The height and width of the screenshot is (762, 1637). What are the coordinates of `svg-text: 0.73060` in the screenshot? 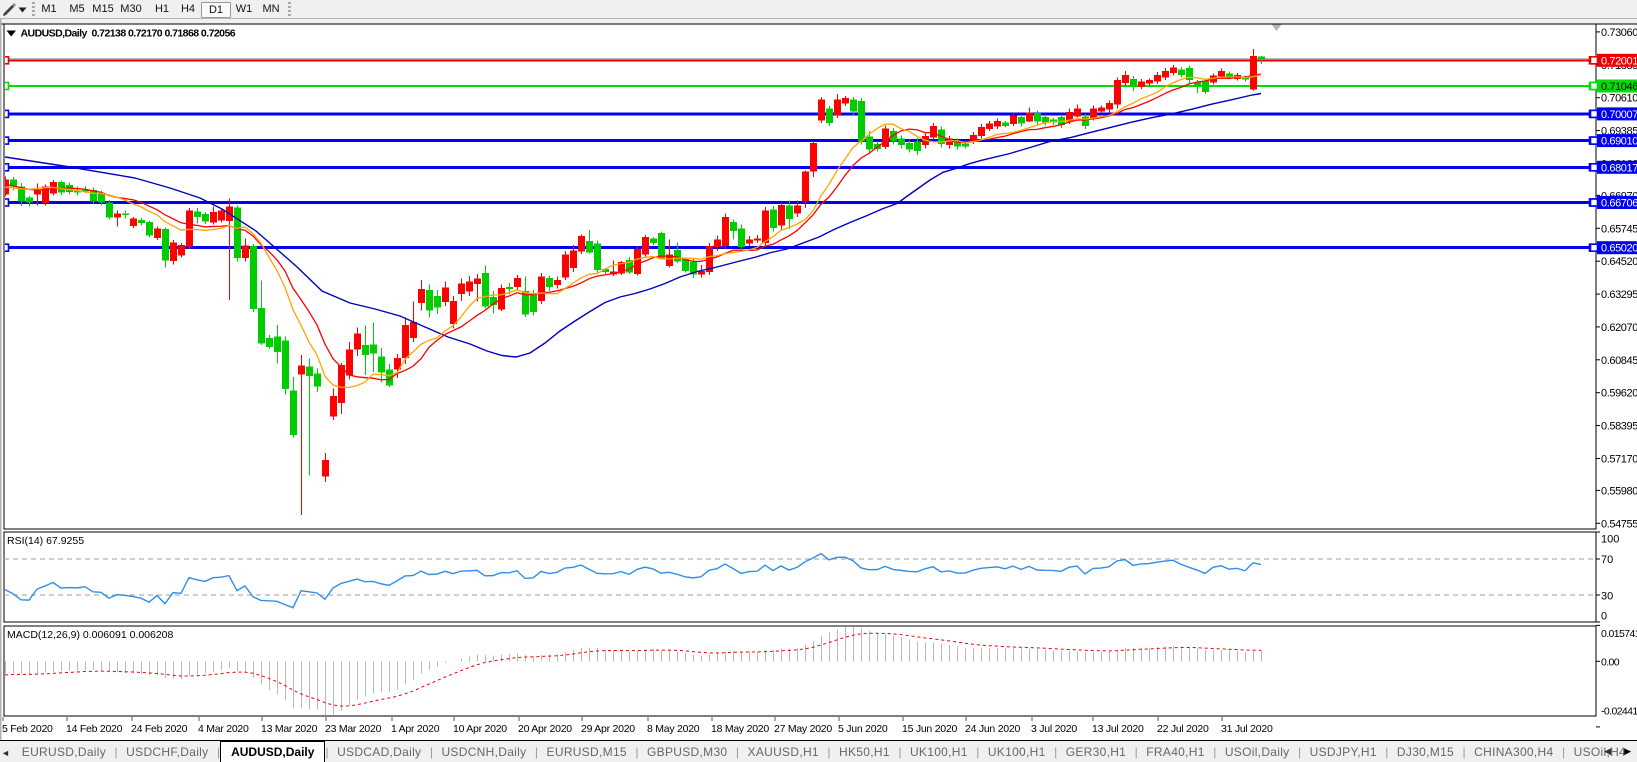 It's located at (1619, 33).